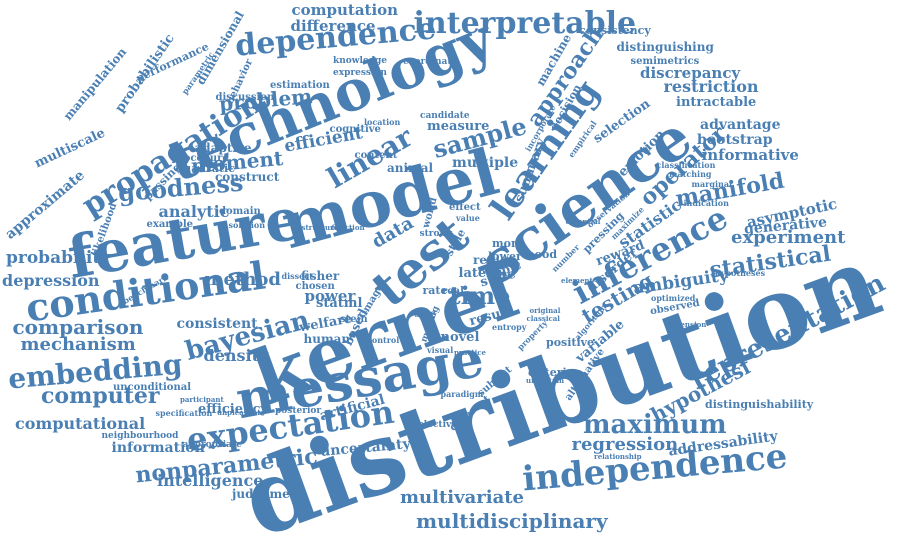 Image resolution: width=900 pixels, height=554 pixels. What do you see at coordinates (70, 148) in the screenshot?
I see `word-multiscale: multiscale` at bounding box center [70, 148].